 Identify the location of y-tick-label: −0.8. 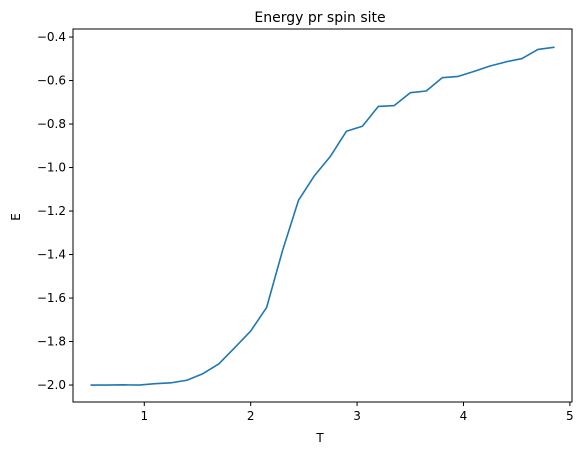
(51, 124).